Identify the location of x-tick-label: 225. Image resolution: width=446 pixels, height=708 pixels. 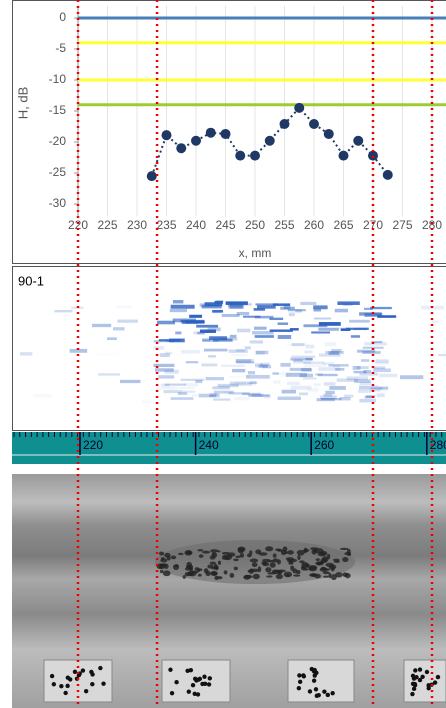
(107, 225).